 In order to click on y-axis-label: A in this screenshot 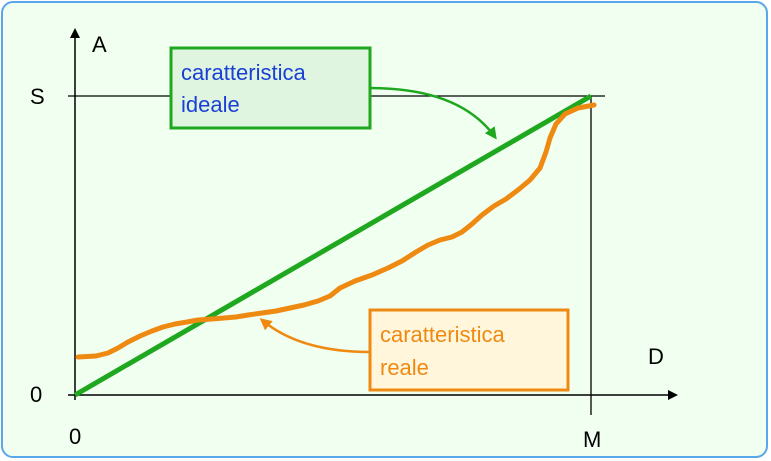, I will do `click(99, 44)`.